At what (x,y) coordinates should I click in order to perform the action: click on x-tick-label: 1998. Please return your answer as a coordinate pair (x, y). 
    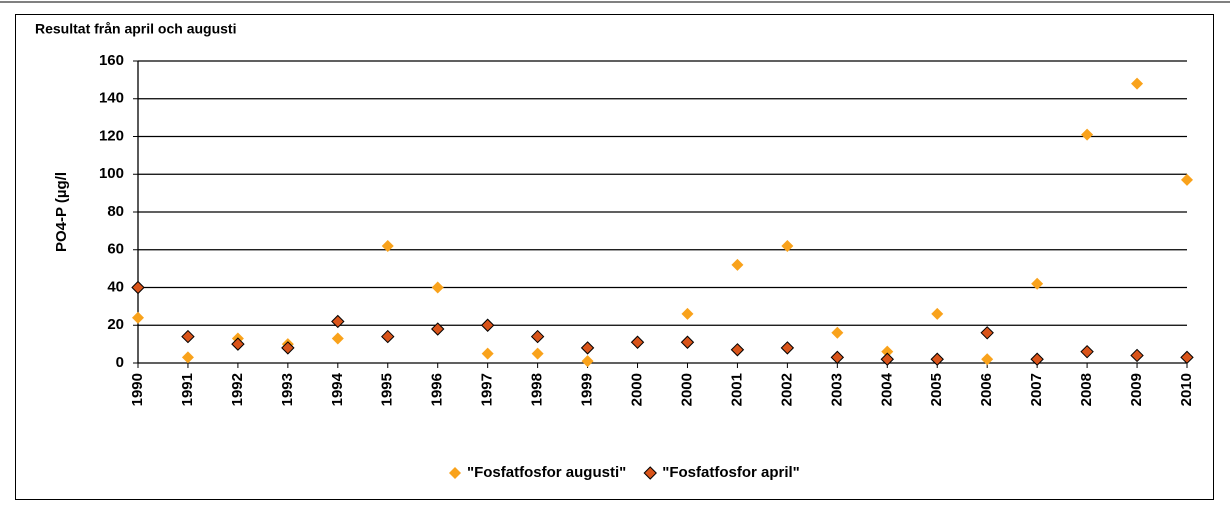
    Looking at the image, I should click on (537, 389).